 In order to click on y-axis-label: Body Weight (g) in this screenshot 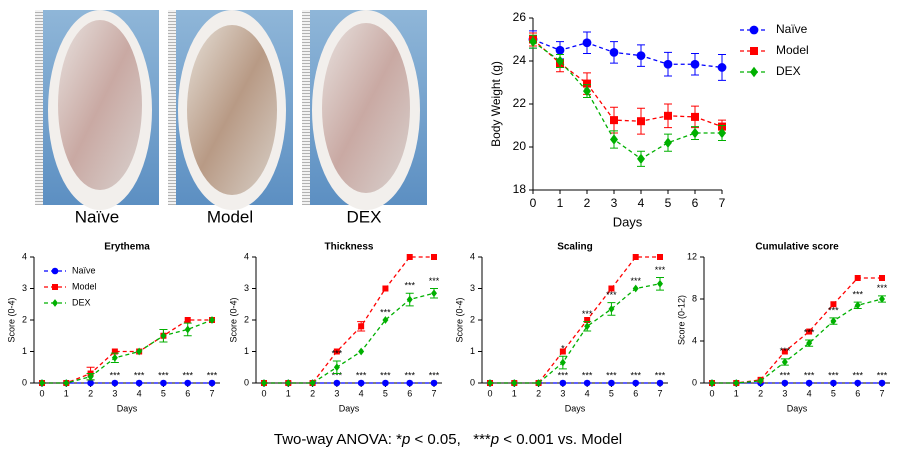, I will do `click(496, 104)`.